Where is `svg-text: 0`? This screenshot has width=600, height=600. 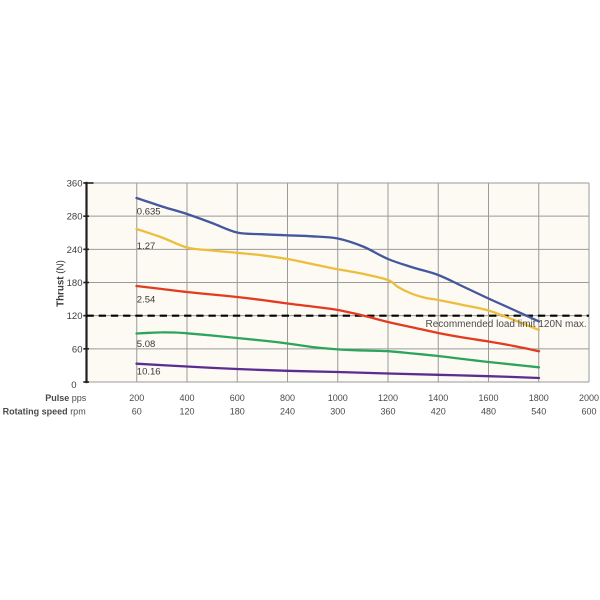
svg-text: 0 is located at coordinates (73, 385).